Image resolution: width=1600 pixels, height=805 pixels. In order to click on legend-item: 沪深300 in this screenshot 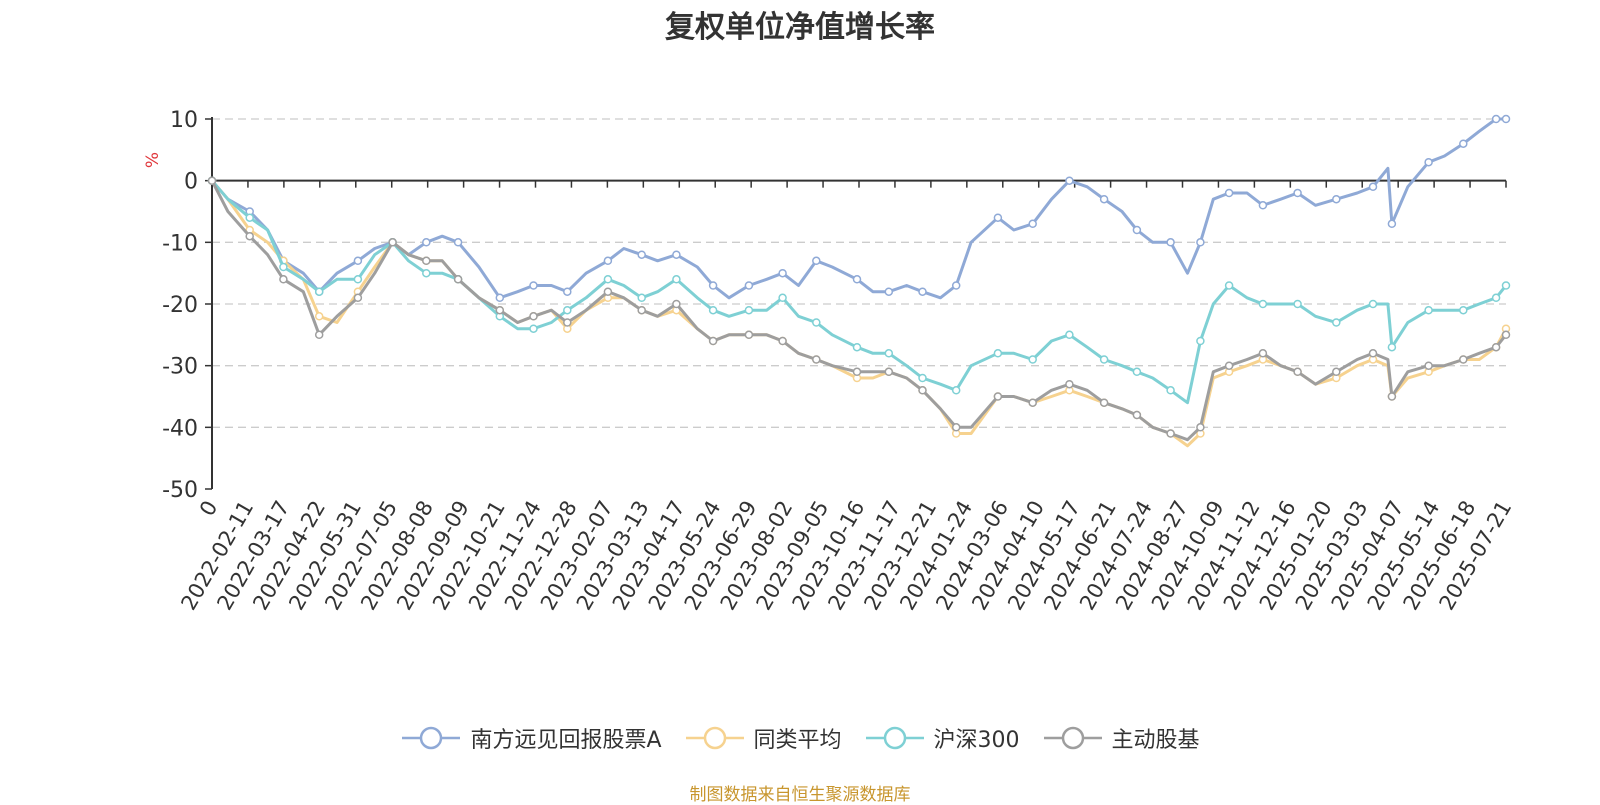, I will do `click(942, 738)`.